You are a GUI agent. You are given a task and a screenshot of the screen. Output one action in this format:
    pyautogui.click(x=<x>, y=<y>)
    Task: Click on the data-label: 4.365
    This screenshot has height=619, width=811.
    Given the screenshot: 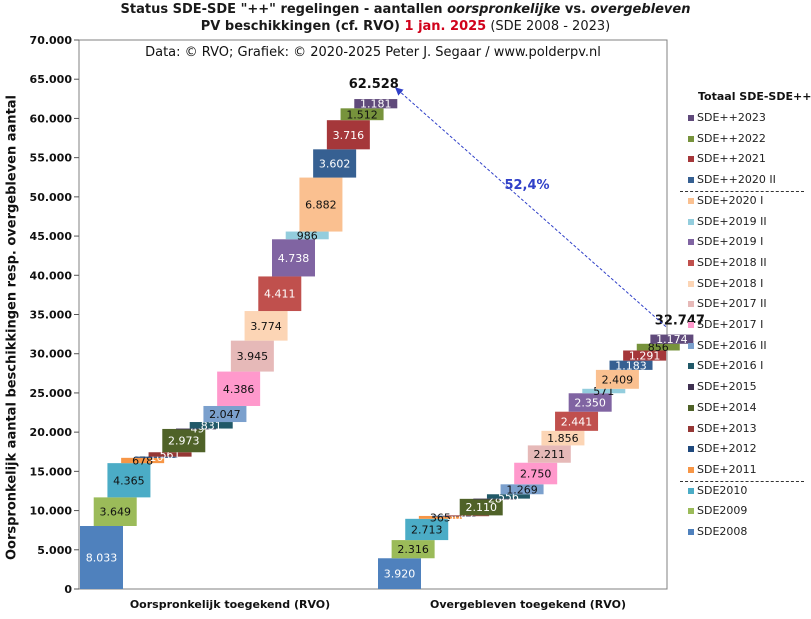 What is the action you would take?
    pyautogui.click(x=129, y=480)
    